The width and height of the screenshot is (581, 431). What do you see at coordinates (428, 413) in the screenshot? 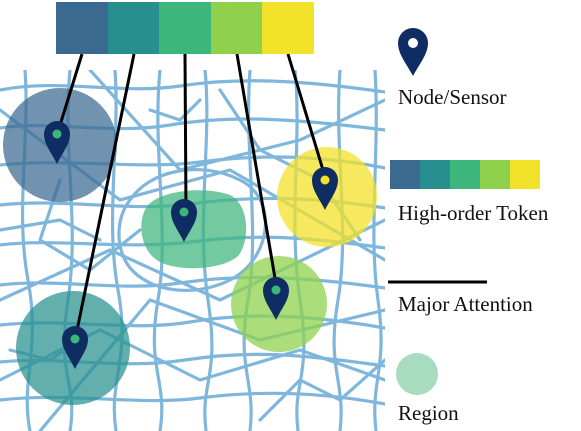
I see `legend-region-label: Region` at bounding box center [428, 413].